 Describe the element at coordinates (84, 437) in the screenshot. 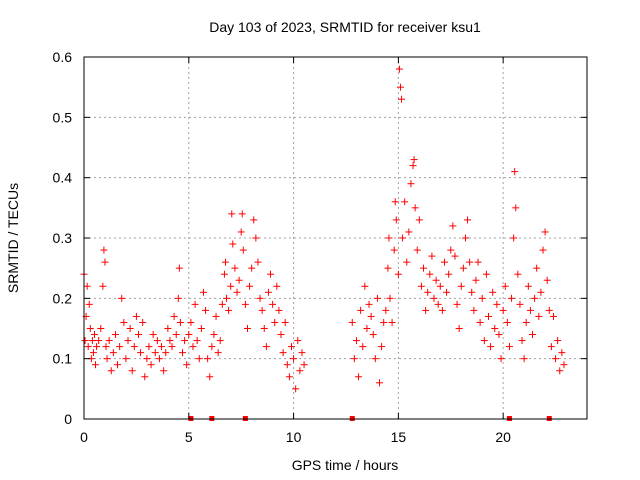

I see `x-tick-label: 0` at that location.